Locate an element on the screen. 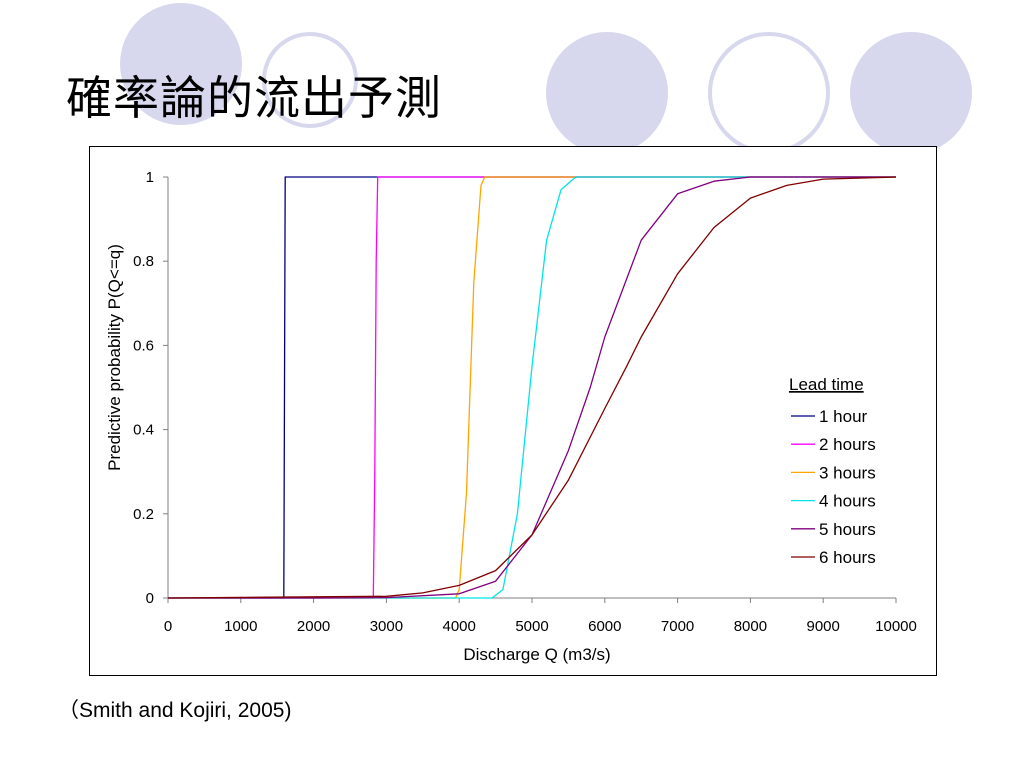 Image resolution: width=1024 pixels, height=768 pixels. x-tick-label: 10000 is located at coordinates (896, 626).